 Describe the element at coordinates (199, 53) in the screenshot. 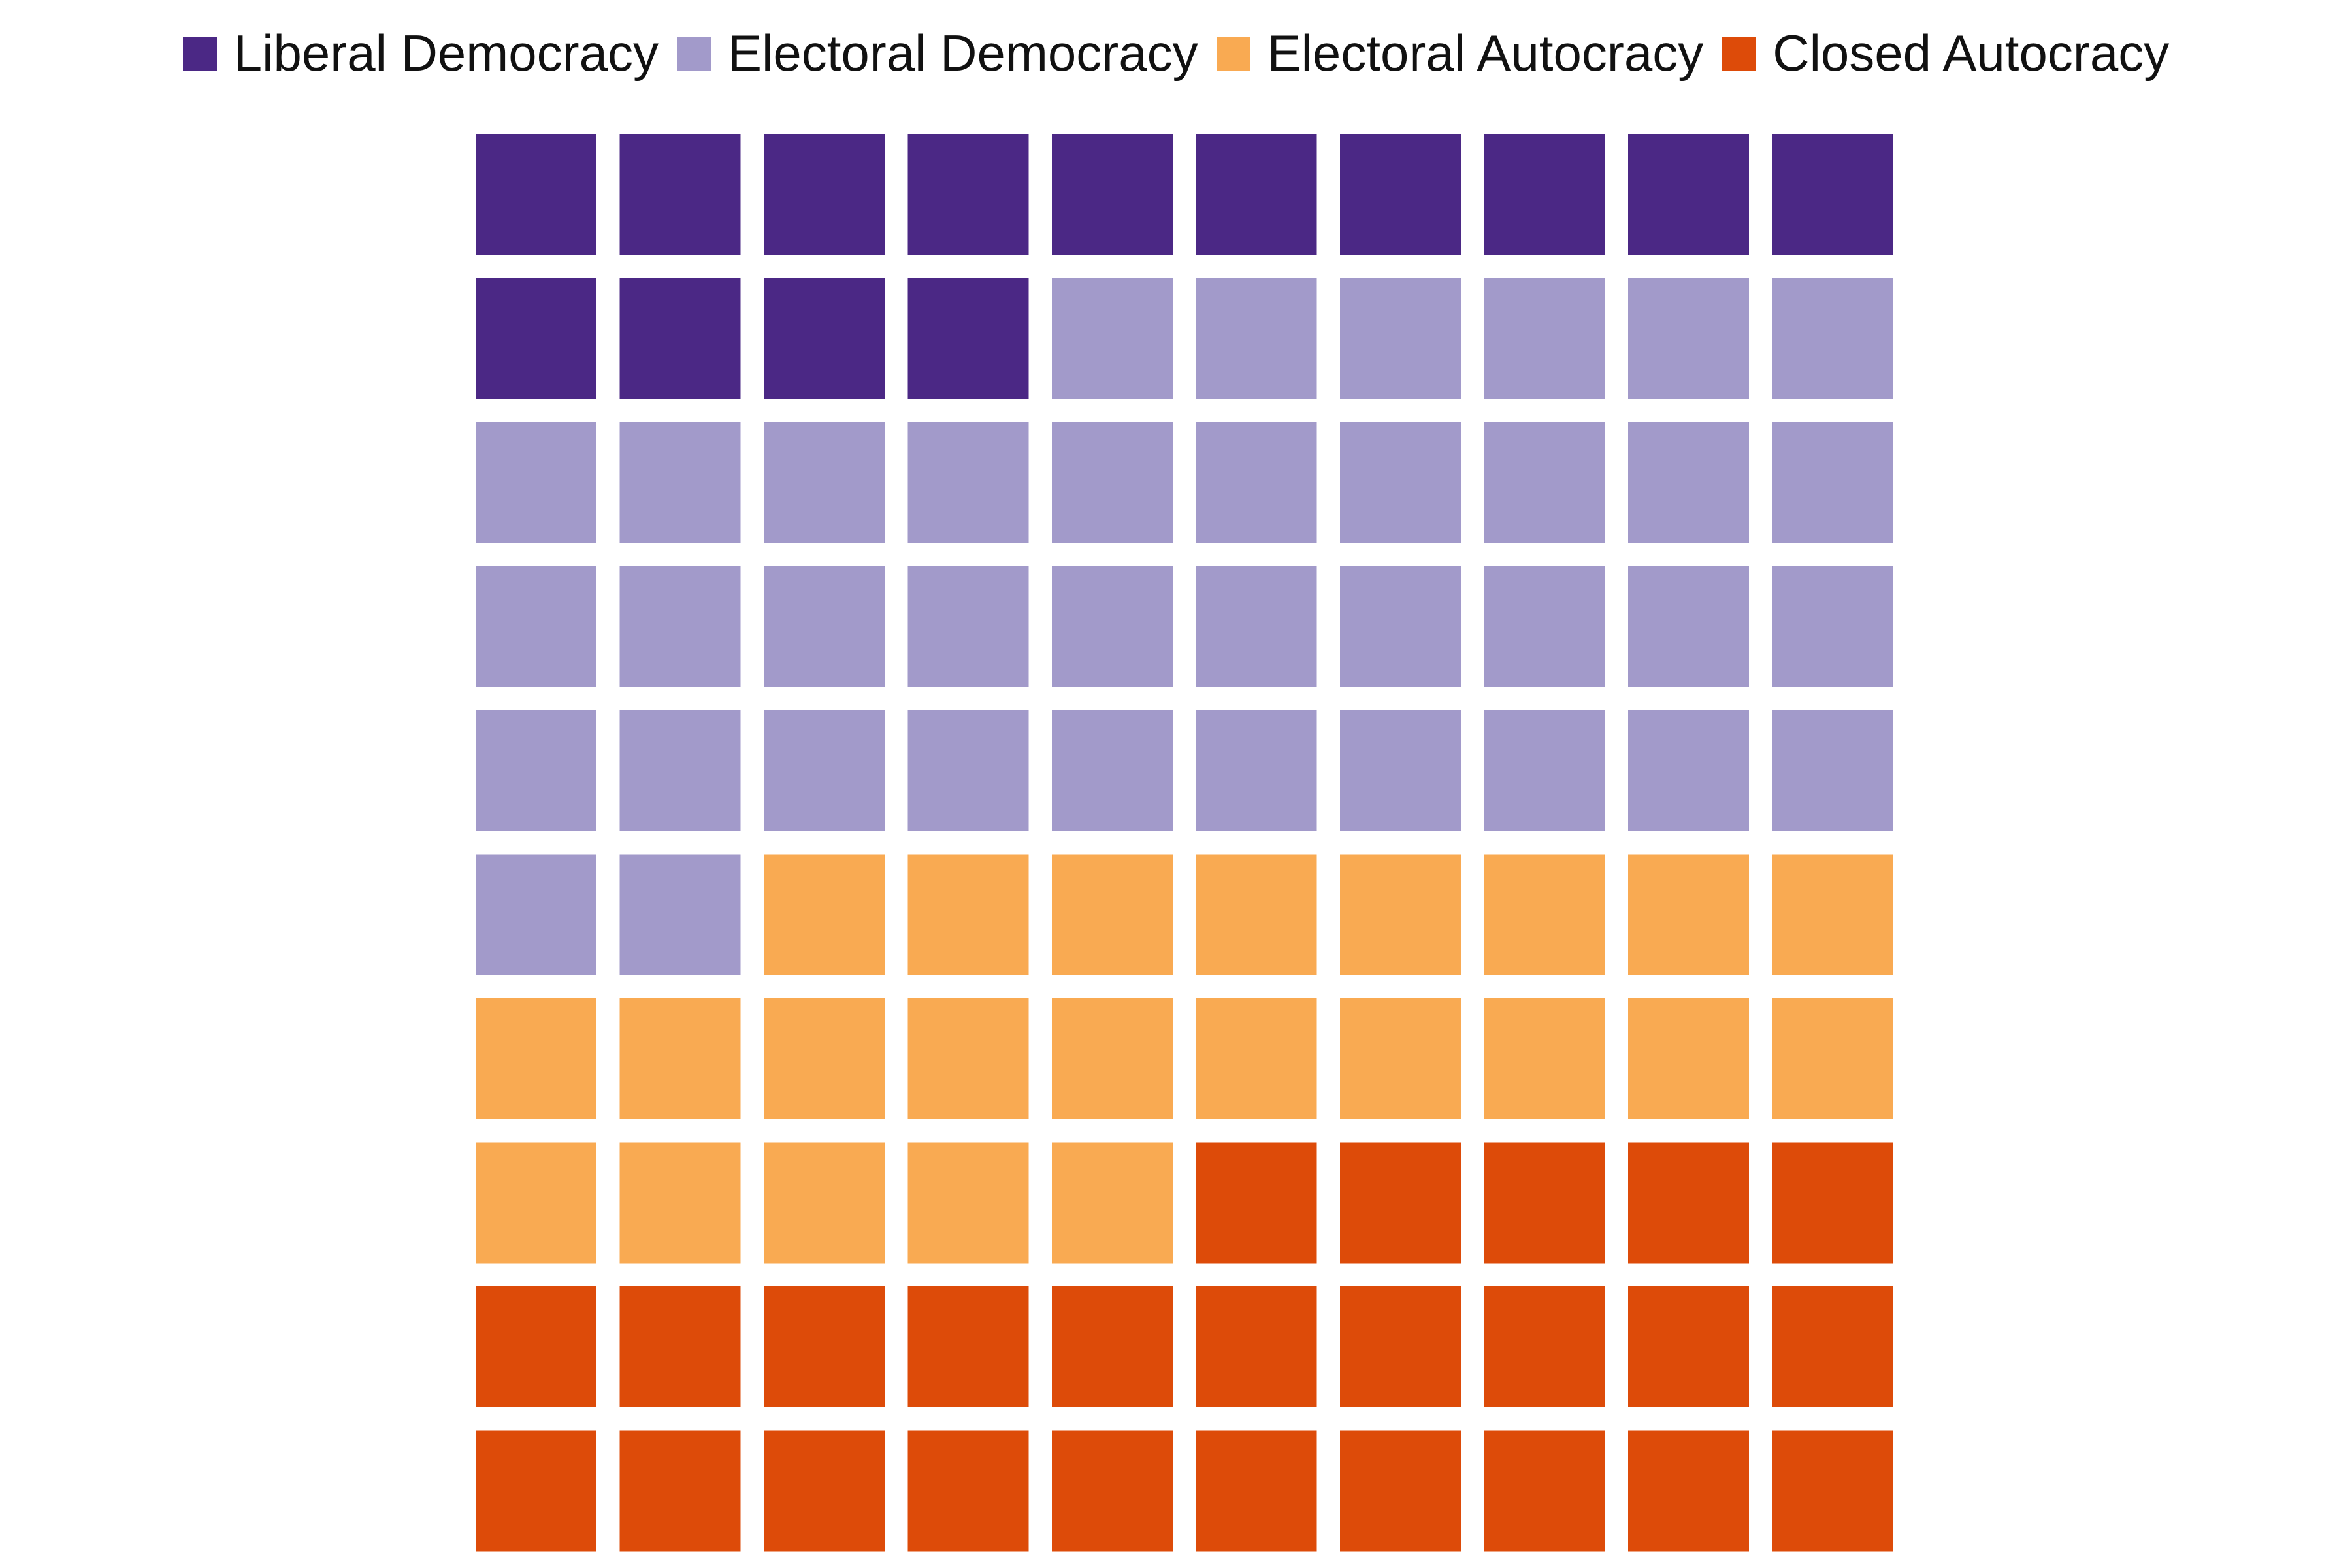

I see `legend-swatch-liberal-democracy` at that location.